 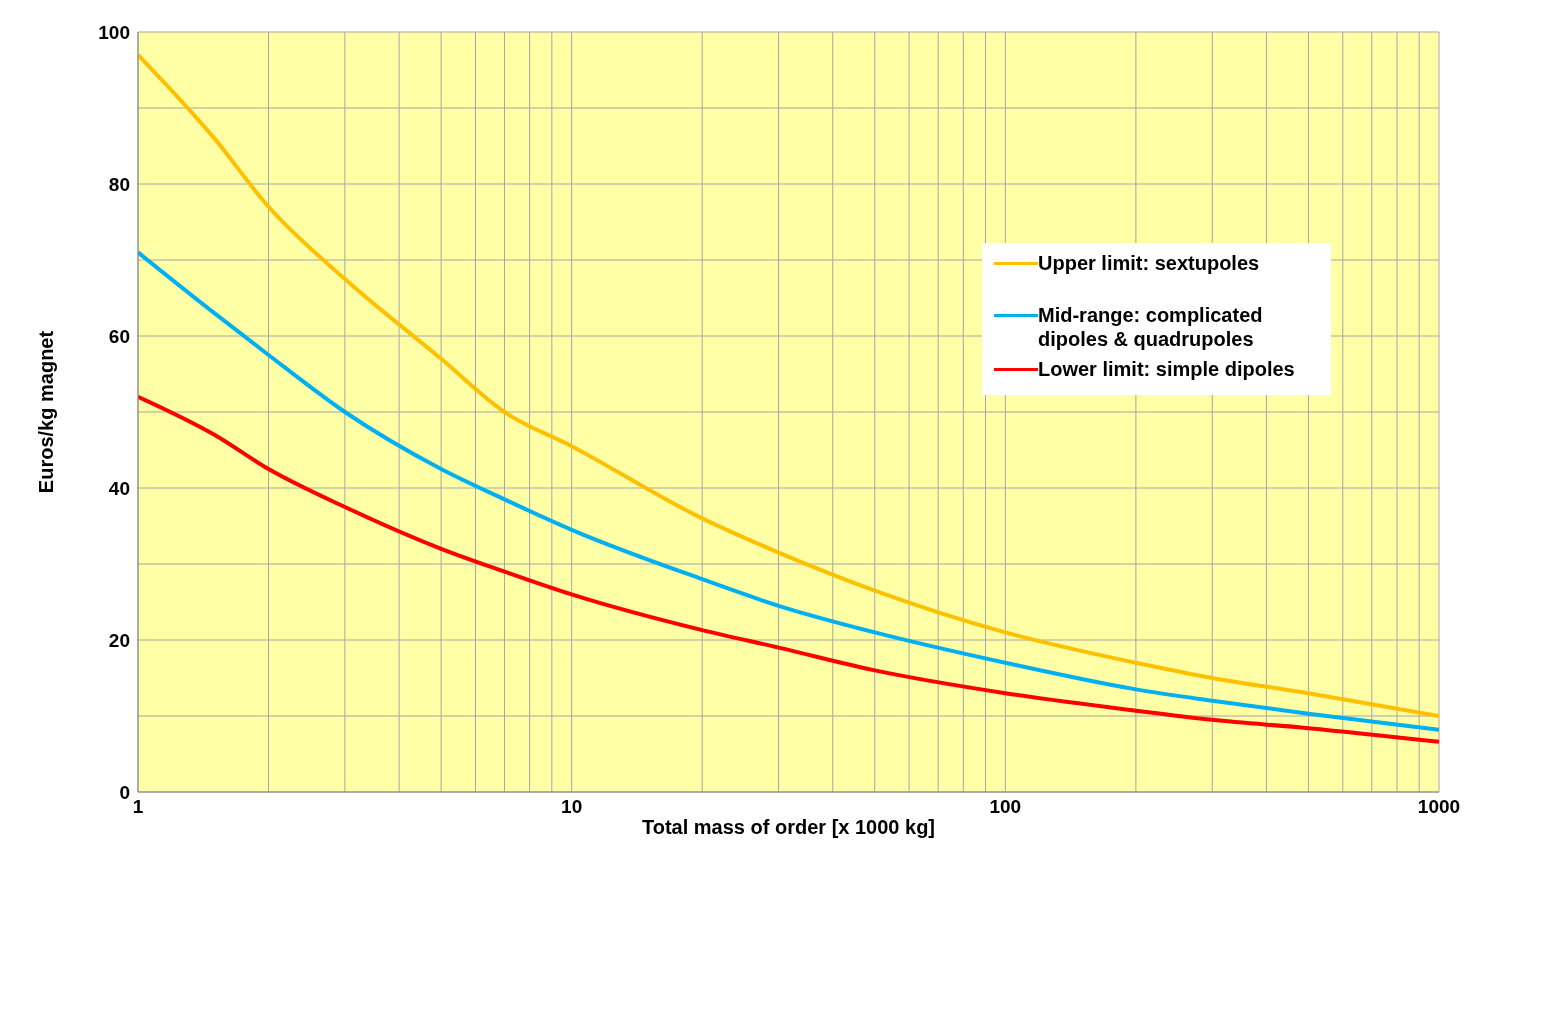 I want to click on x-tick-label: 1, so click(x=138, y=807).